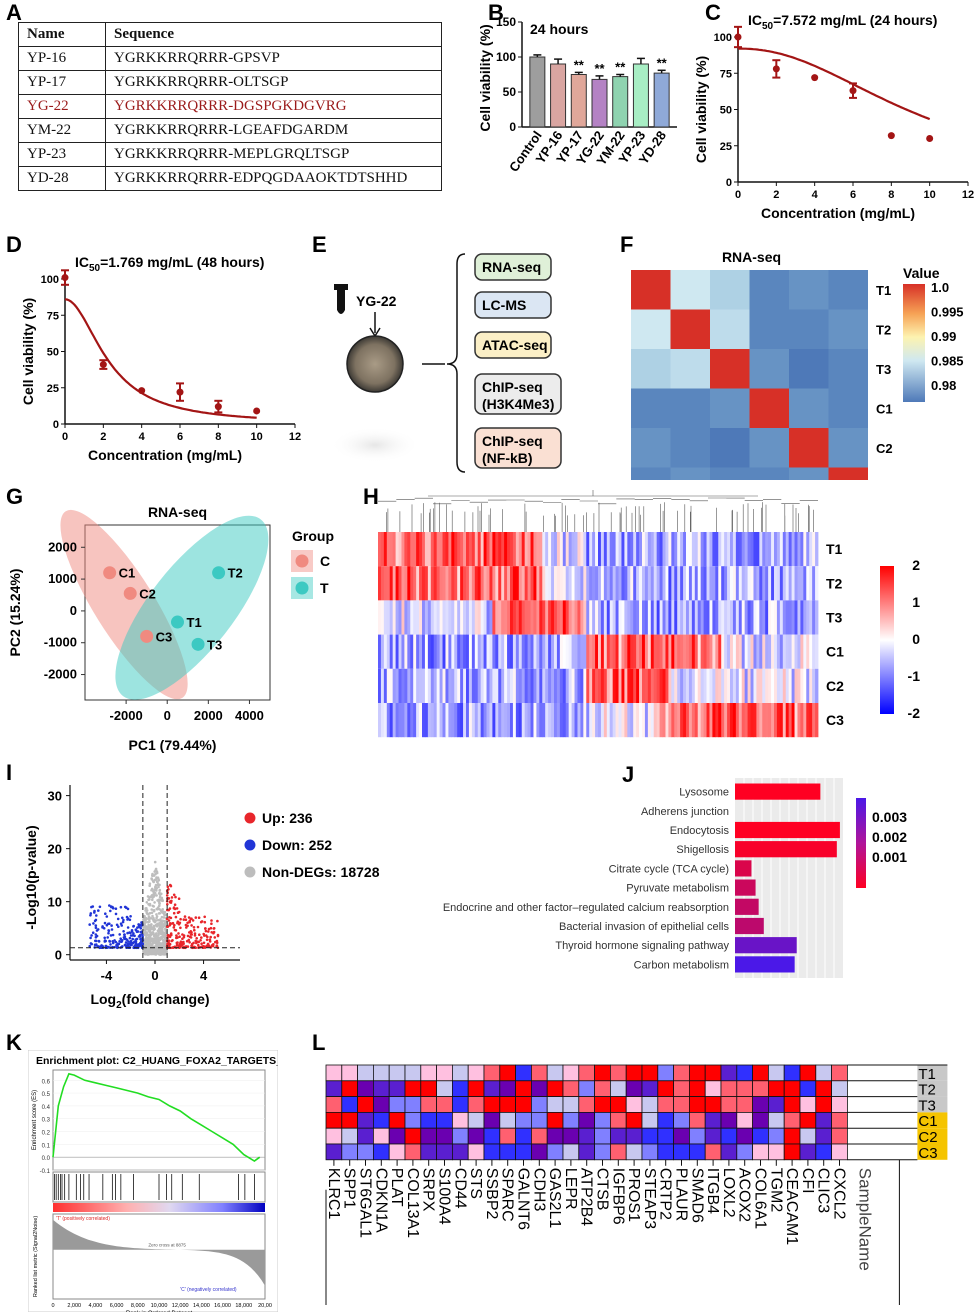 The height and width of the screenshot is (1313, 976). What do you see at coordinates (107, 975) in the screenshot?
I see `x-tick-label: -4` at bounding box center [107, 975].